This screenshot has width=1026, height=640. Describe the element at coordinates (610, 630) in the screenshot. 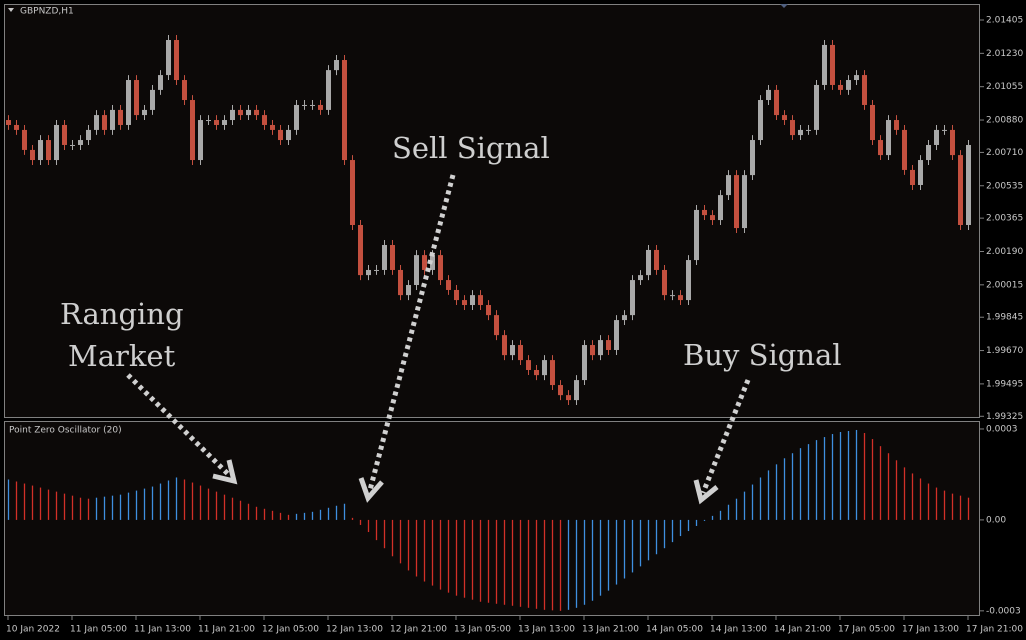

I see `x-tick-label: 13 Jan 21:00` at that location.